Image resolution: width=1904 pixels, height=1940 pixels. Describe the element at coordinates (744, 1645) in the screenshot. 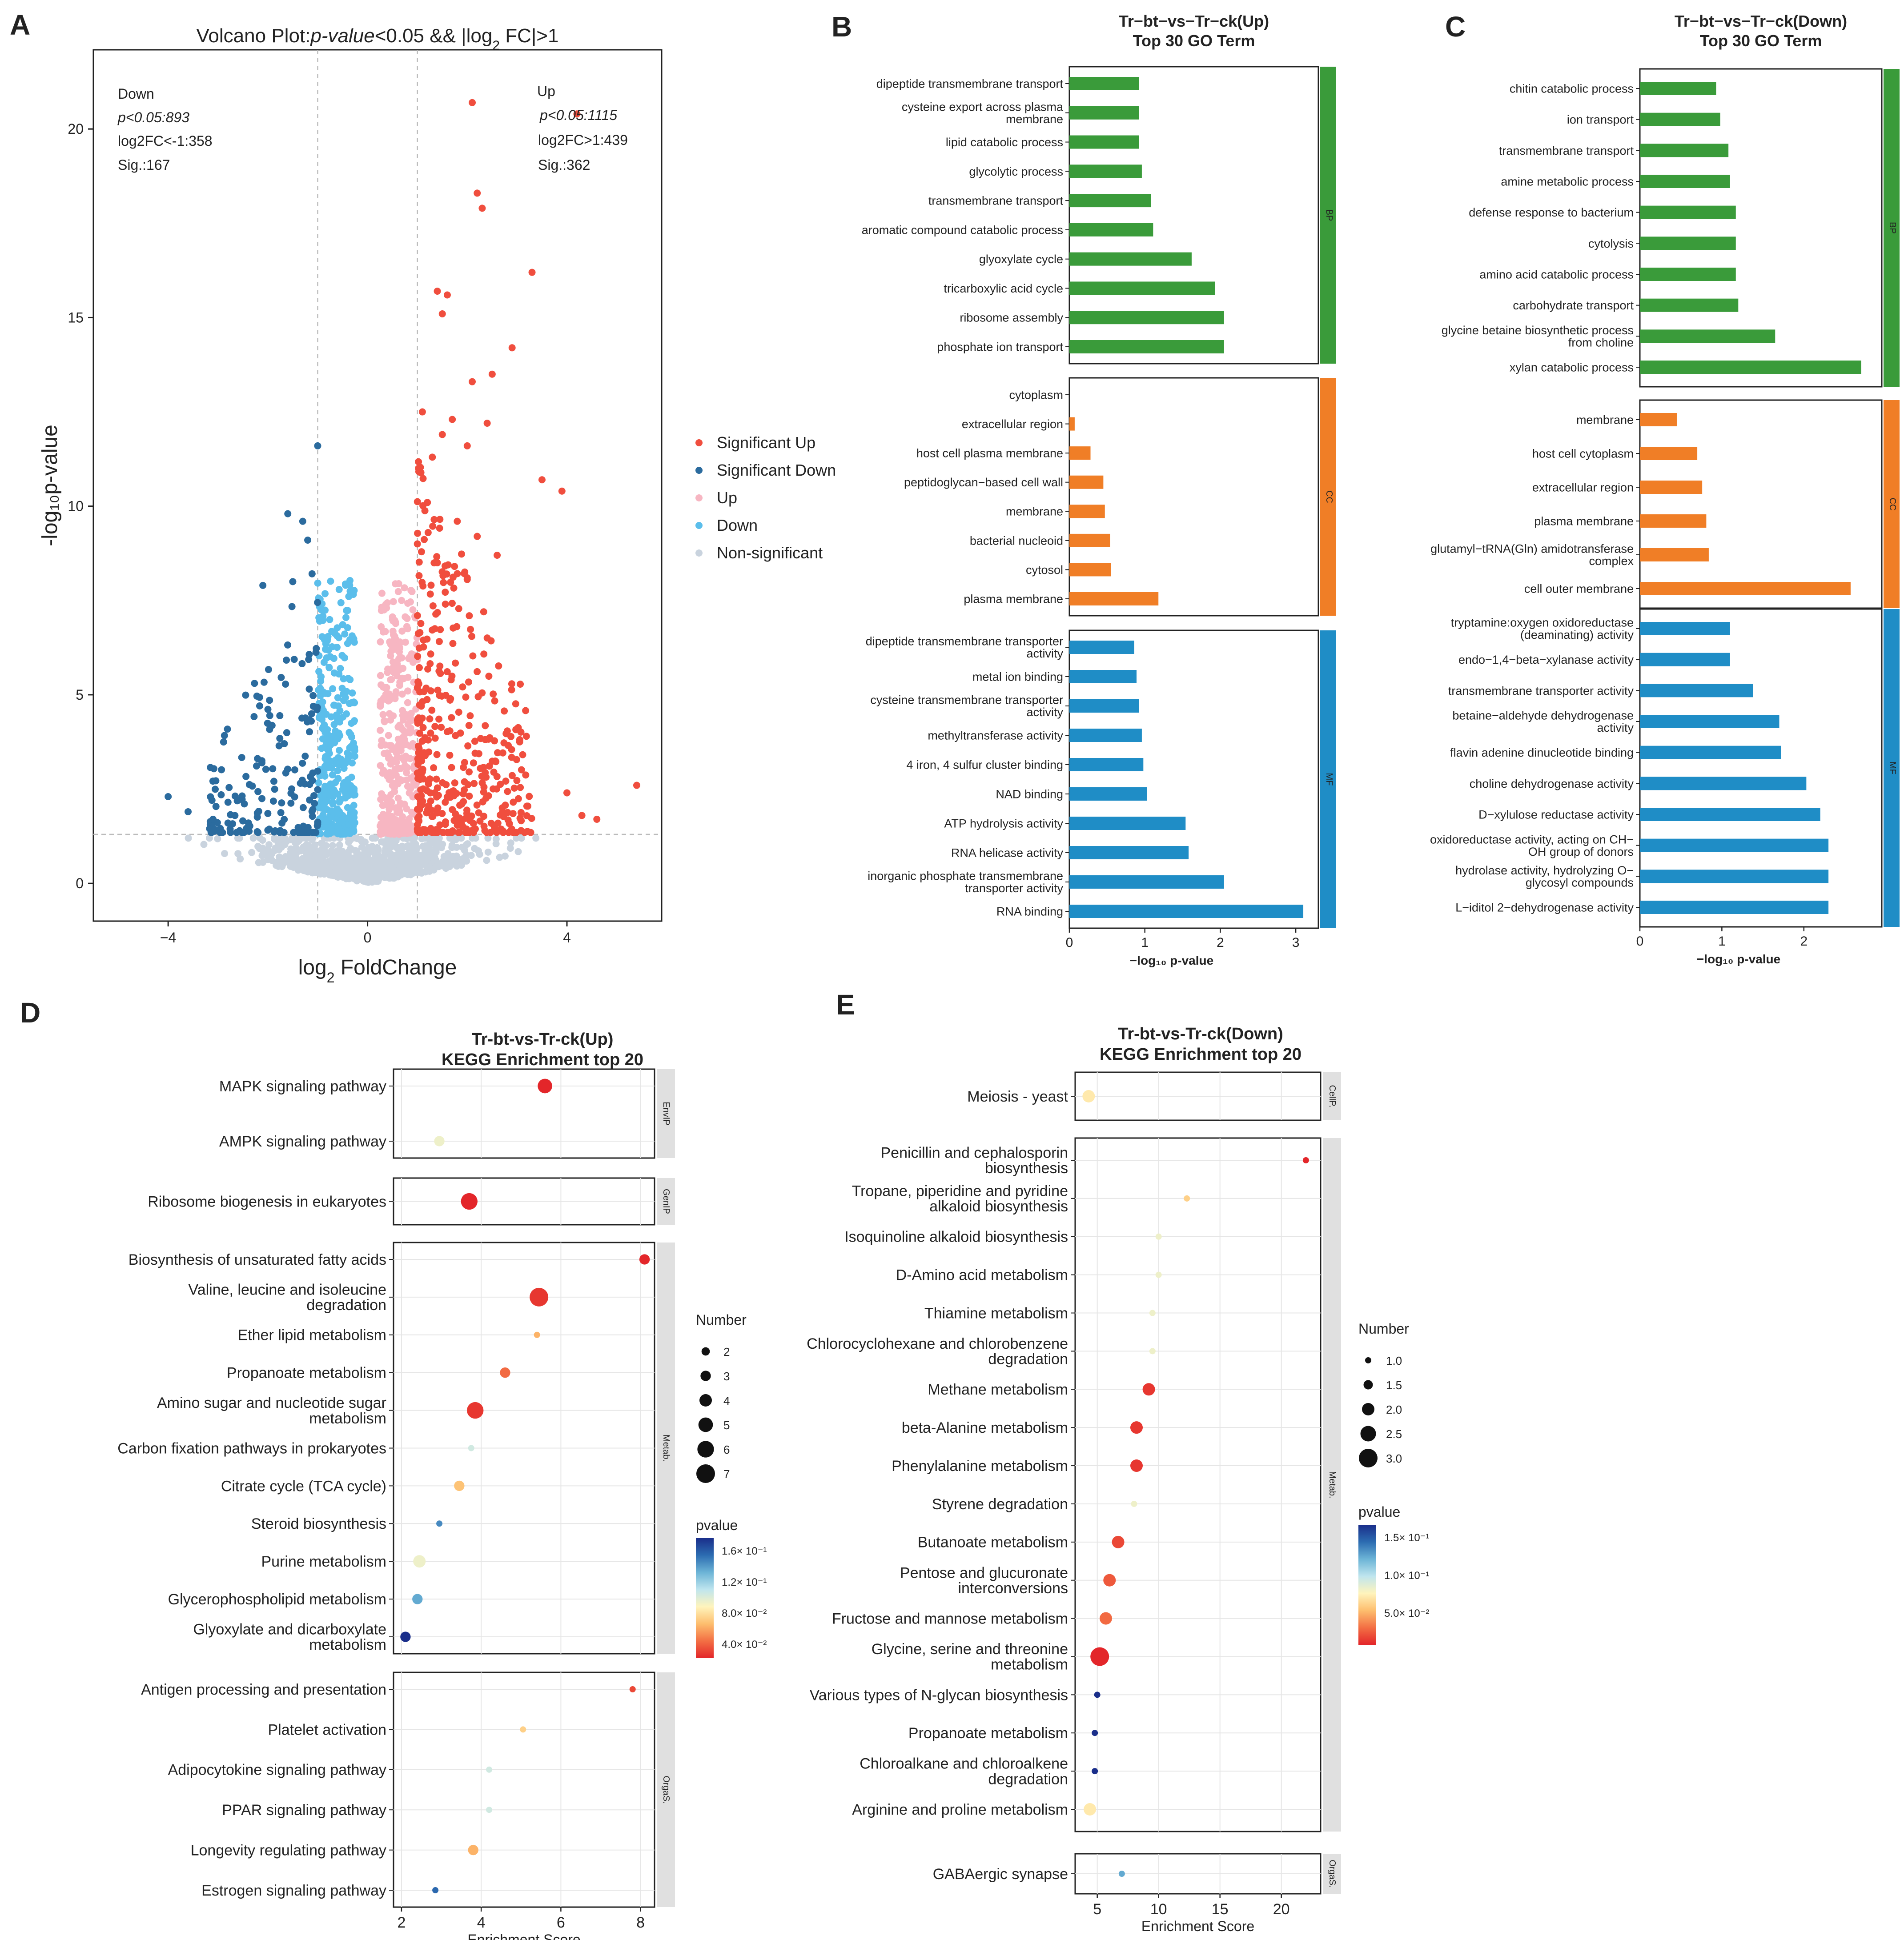

I see `colorbar-tick-label: 4.0× 10⁻²` at that location.